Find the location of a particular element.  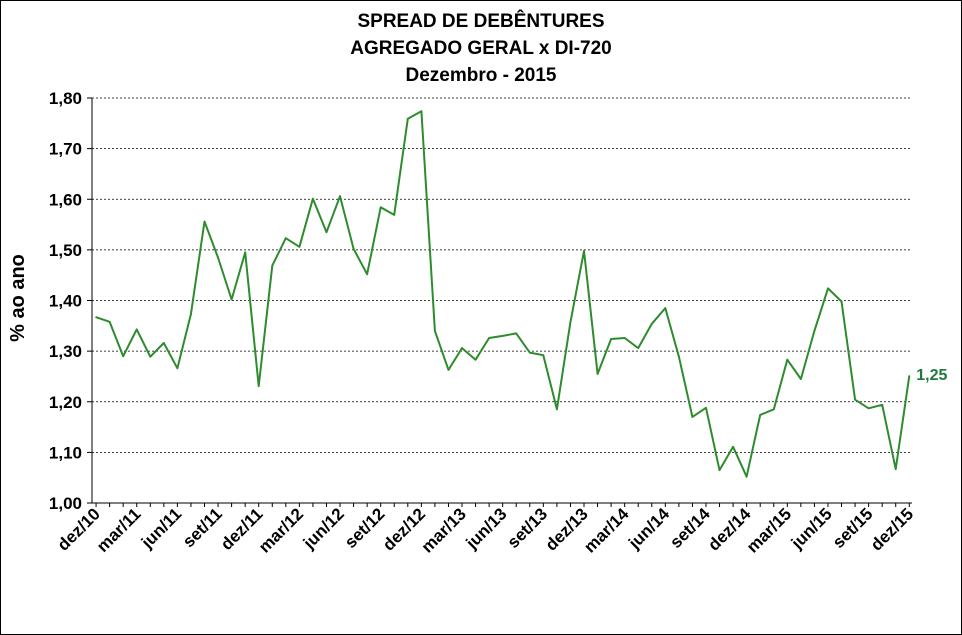

x-tick-label: jun/14 is located at coordinates (648, 528).